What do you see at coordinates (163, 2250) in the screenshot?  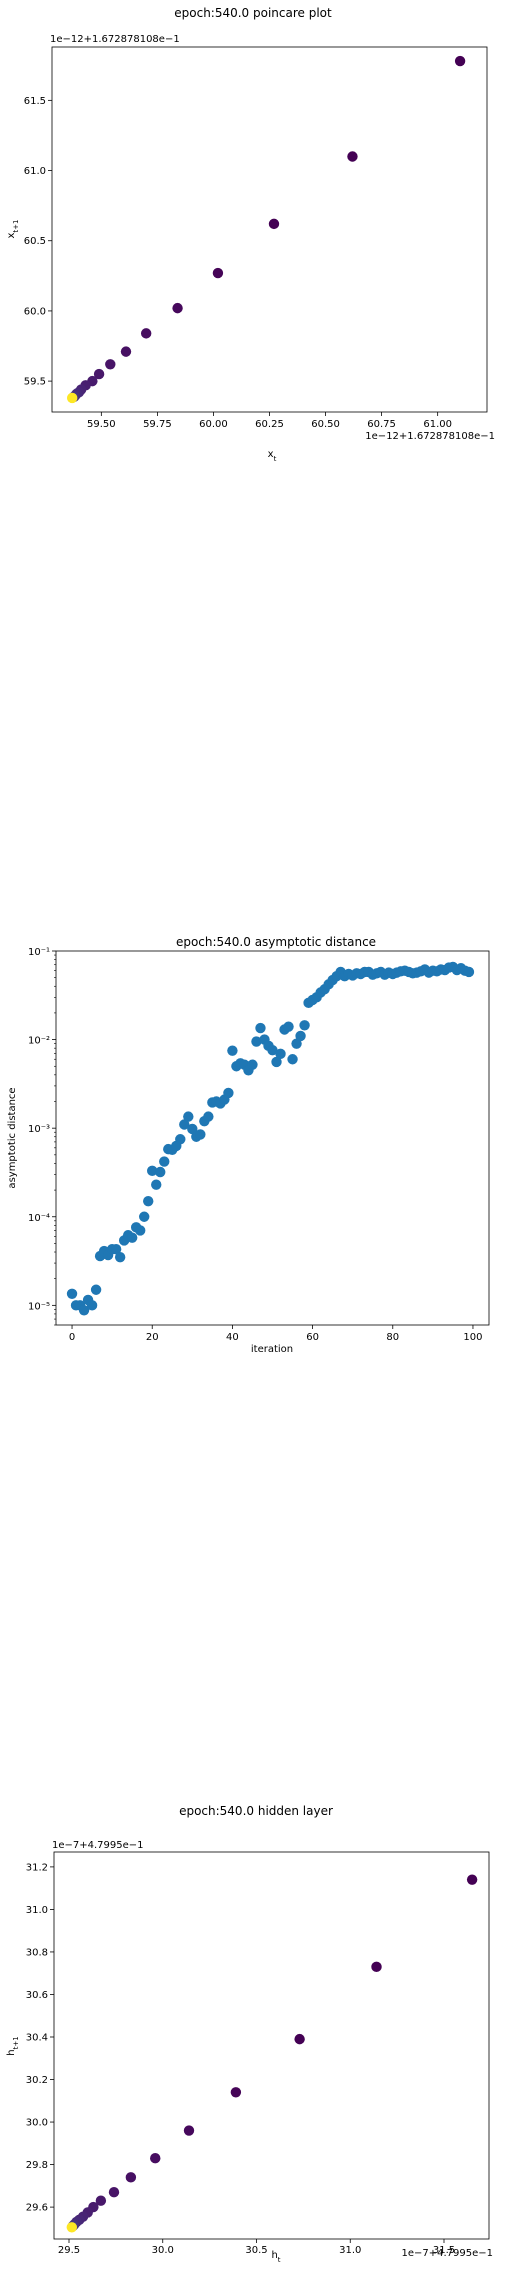 I see `x-tick-label: 30.0` at bounding box center [163, 2250].